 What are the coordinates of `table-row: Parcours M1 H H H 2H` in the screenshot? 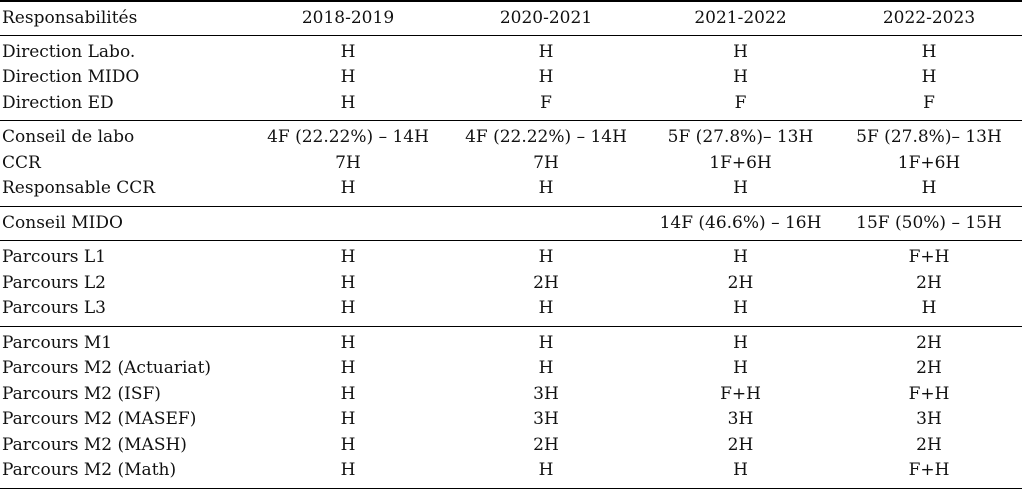 It's located at (511, 344).